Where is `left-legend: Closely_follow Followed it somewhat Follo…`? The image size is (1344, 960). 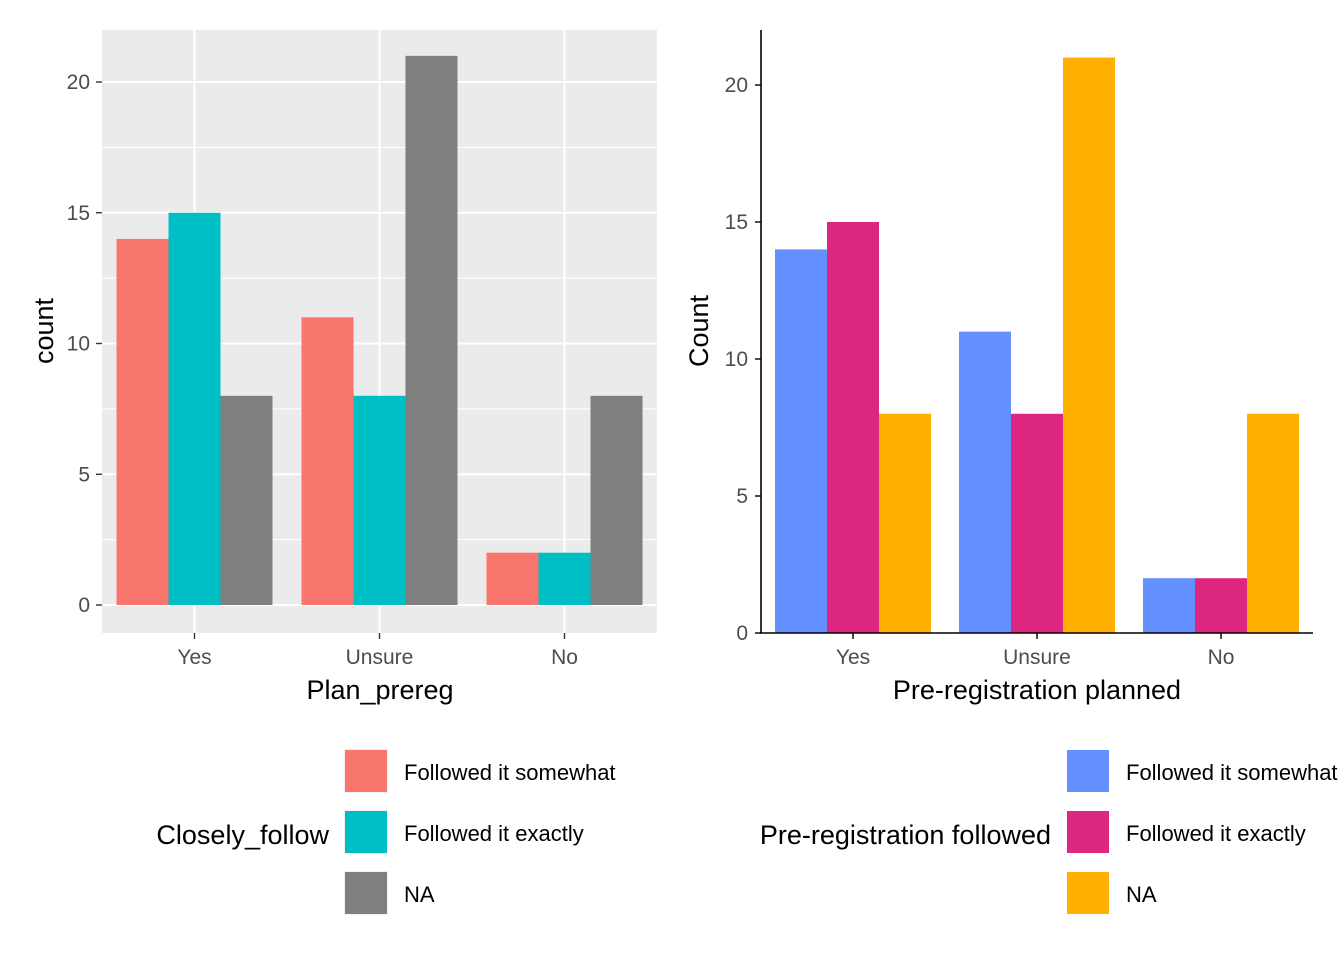
left-legend: Closely_follow Followed it somewhat Follo… is located at coordinates (386, 832).